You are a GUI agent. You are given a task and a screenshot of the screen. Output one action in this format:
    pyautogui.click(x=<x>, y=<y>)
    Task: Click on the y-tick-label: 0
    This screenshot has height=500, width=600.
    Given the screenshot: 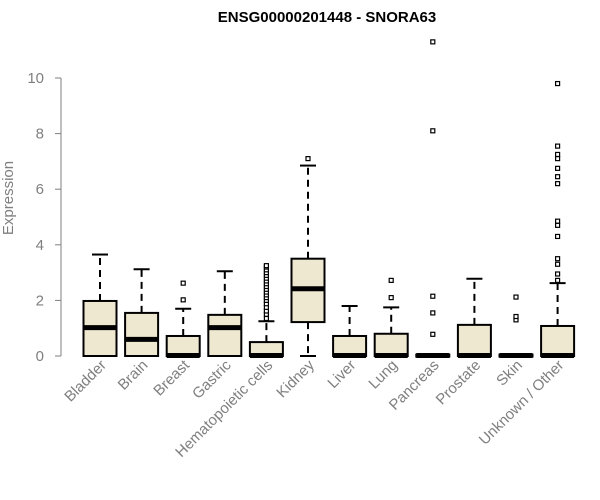 What is the action you would take?
    pyautogui.click(x=40, y=356)
    